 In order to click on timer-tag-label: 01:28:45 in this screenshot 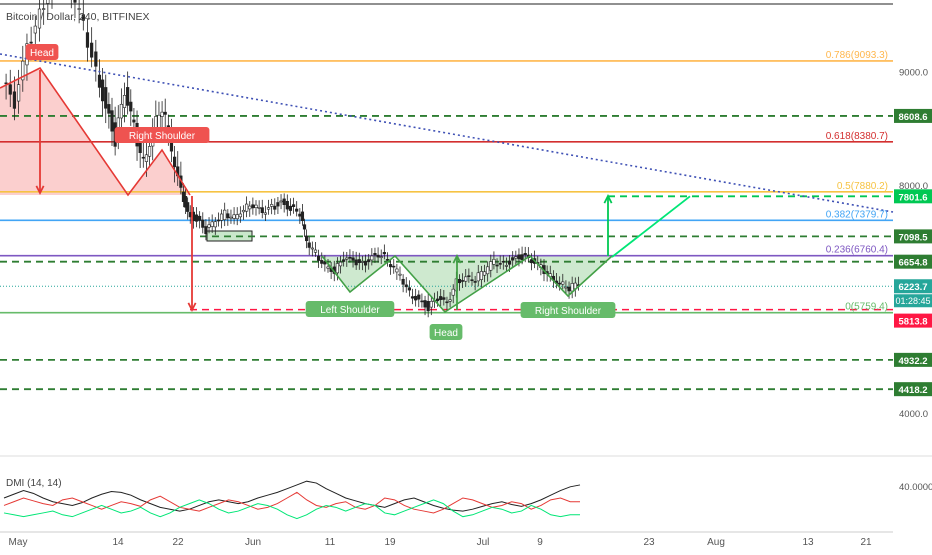, I will do `click(912, 301)`.